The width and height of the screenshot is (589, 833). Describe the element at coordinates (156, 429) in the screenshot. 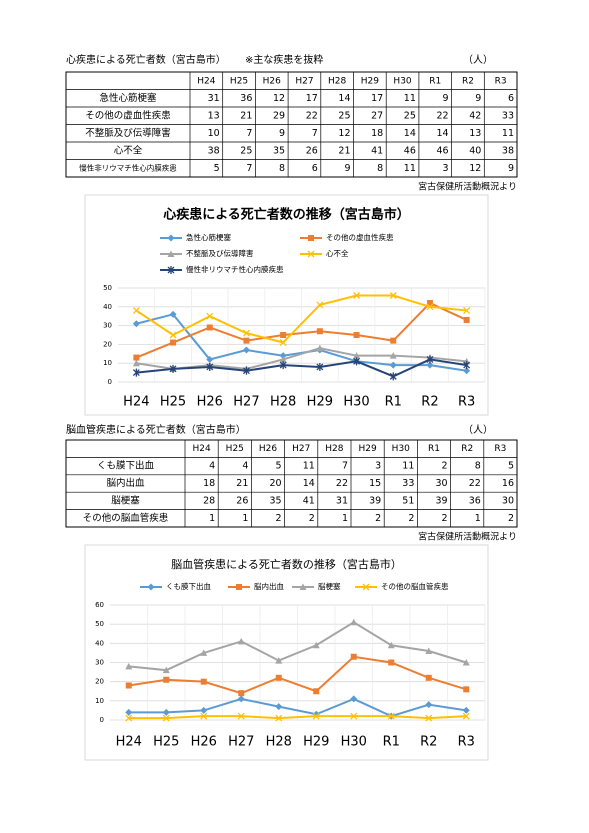

I see `table-title: 脳血管疾患による死亡者数（宮古島市）` at that location.